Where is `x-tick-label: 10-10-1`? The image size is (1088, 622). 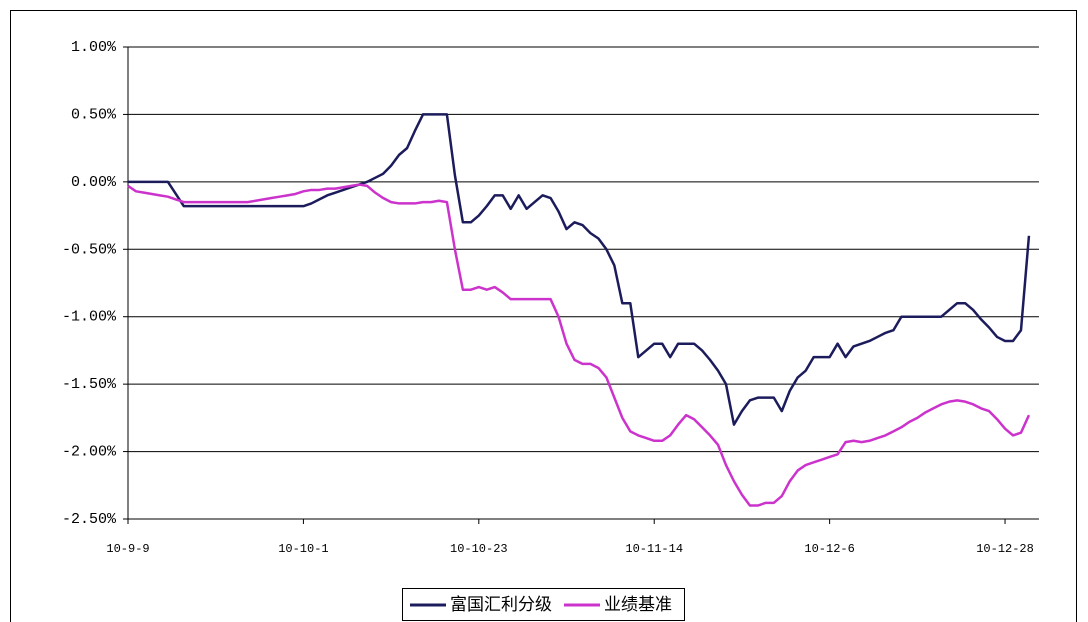 x-tick-label: 10-10-1 is located at coordinates (303, 549).